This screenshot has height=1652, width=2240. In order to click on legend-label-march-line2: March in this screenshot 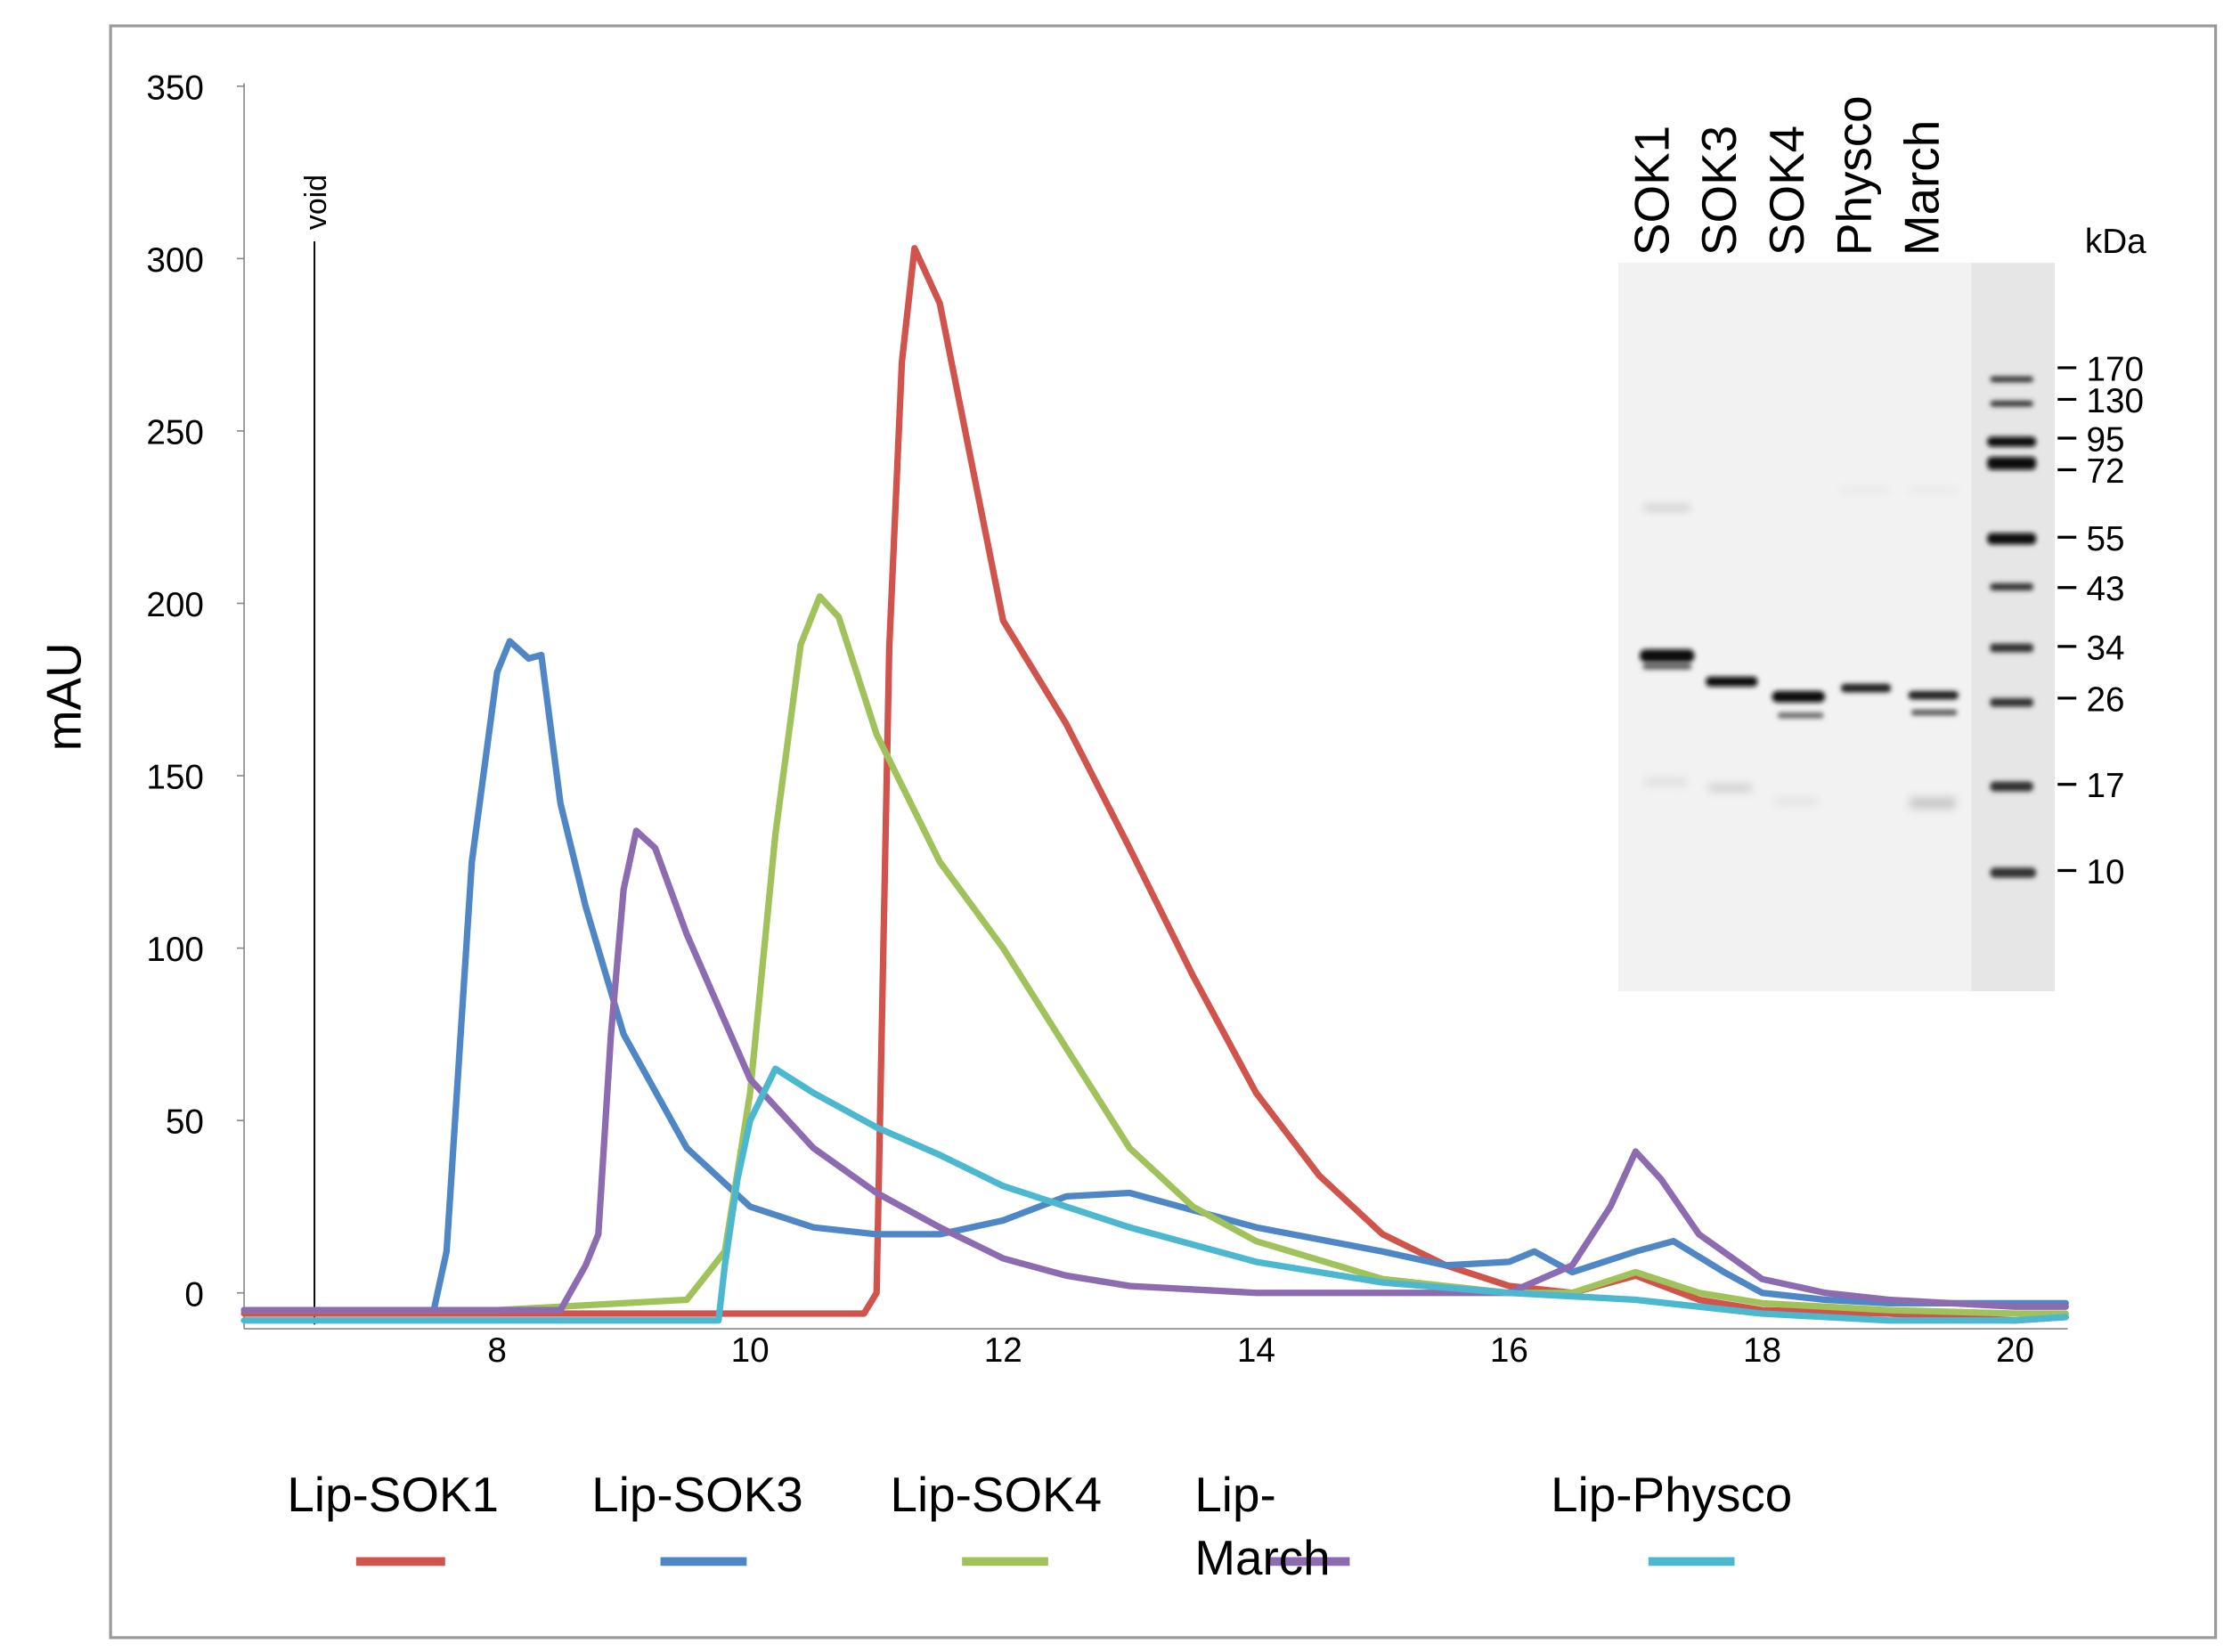, I will do `click(1262, 1557)`.